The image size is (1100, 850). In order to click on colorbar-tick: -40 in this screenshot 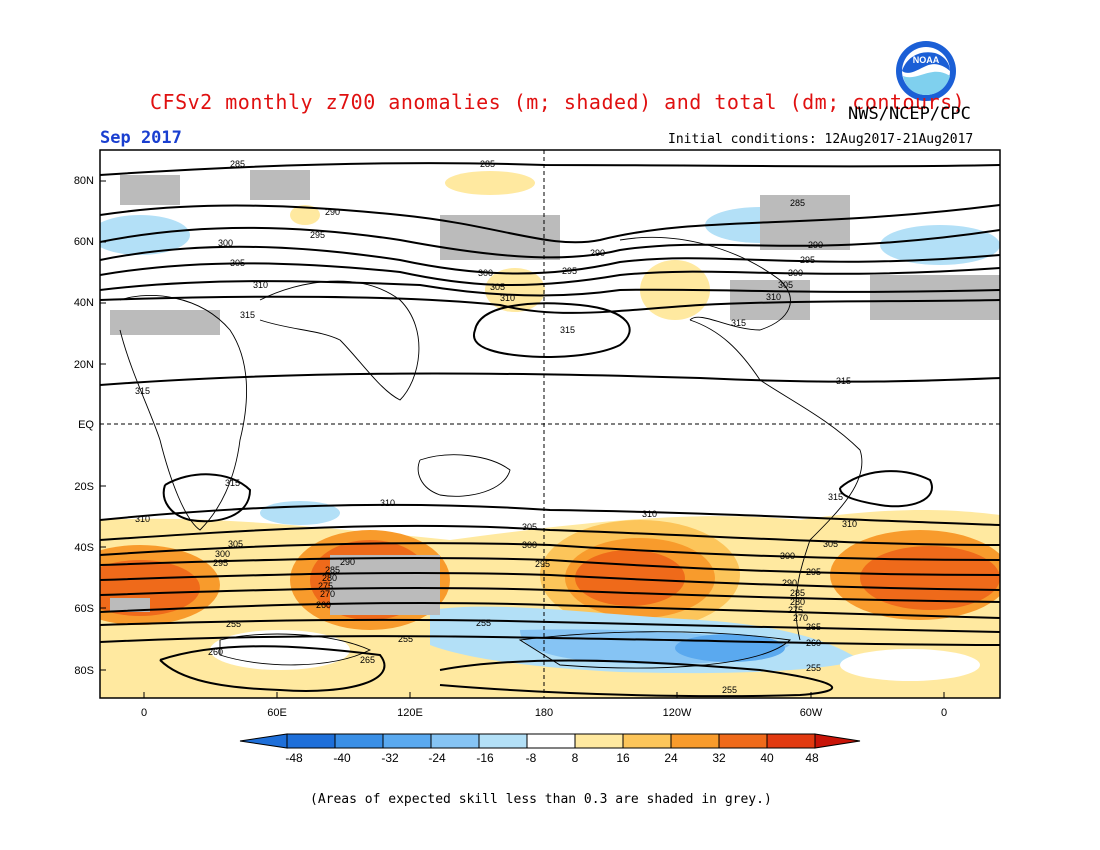, I will do `click(342, 758)`.